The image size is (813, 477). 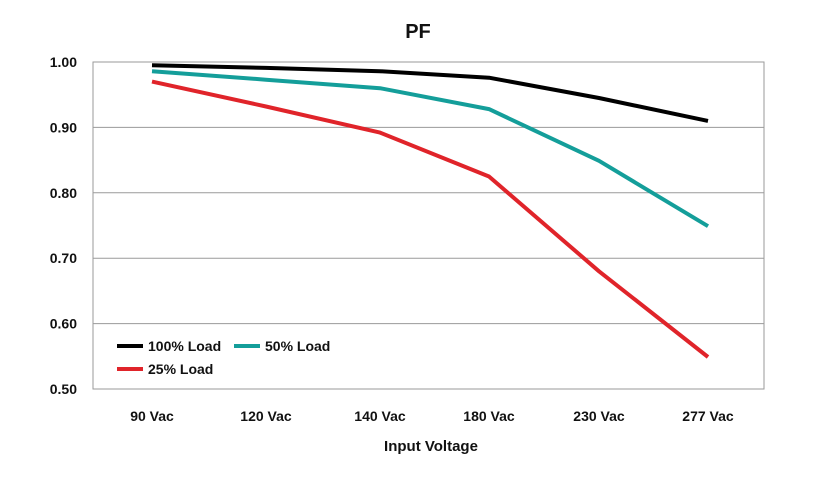 What do you see at coordinates (63, 389) in the screenshot?
I see `y-tick-label: 0.50` at bounding box center [63, 389].